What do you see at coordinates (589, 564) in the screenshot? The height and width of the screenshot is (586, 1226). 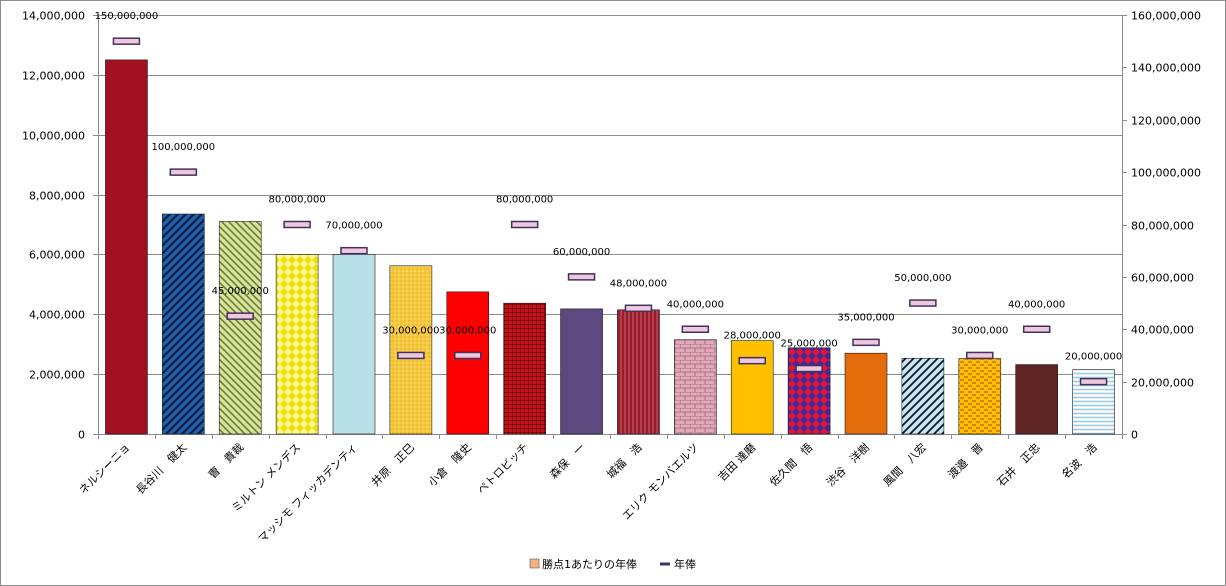 I see `legend-label-bar: 勝点1あたりの年俸` at bounding box center [589, 564].